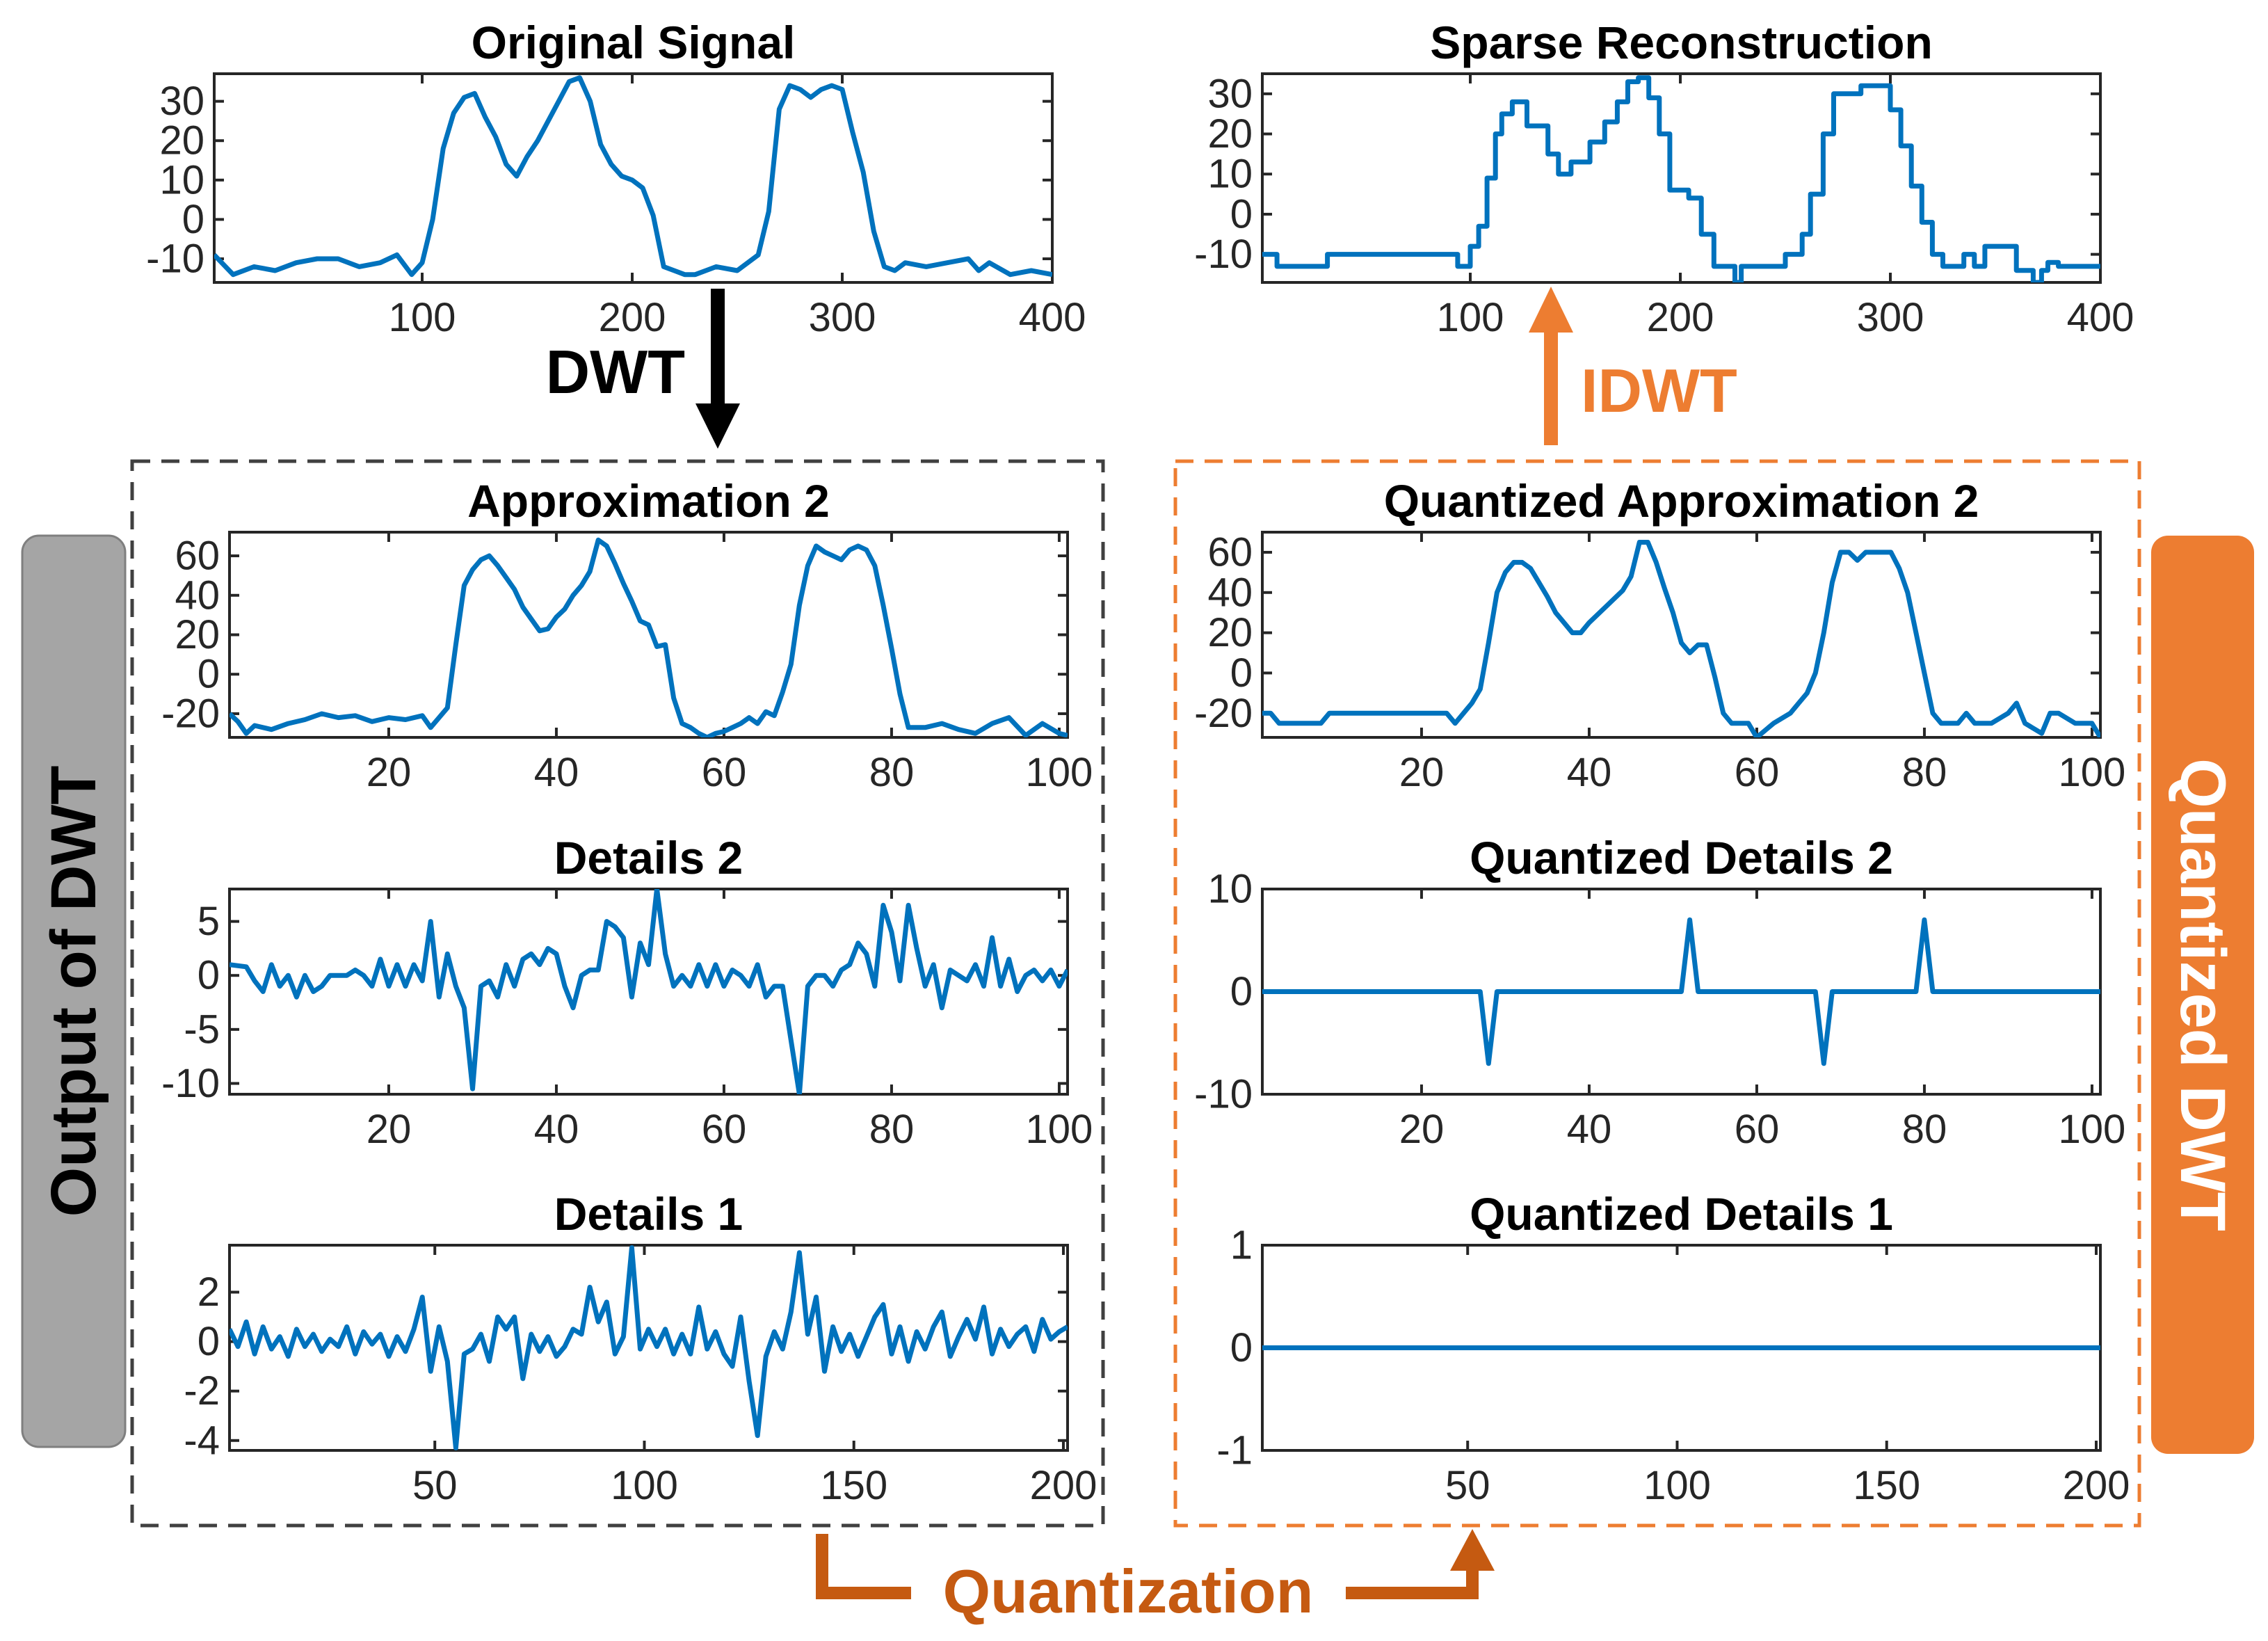 This screenshot has height=1641, width=2268. Describe the element at coordinates (1680, 317) in the screenshot. I see `sparse_reconstruction-xtick-label: 200` at that location.